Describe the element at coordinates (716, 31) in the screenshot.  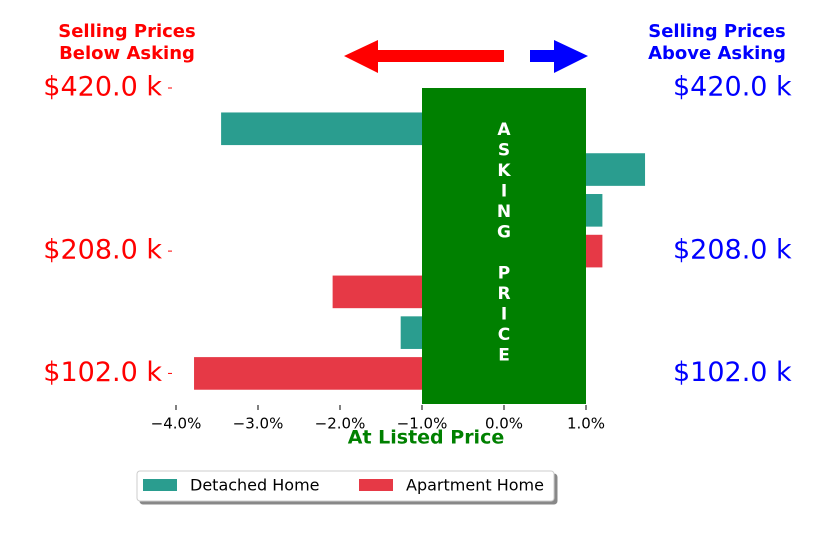
I see `right-note: Selling Prices` at that location.